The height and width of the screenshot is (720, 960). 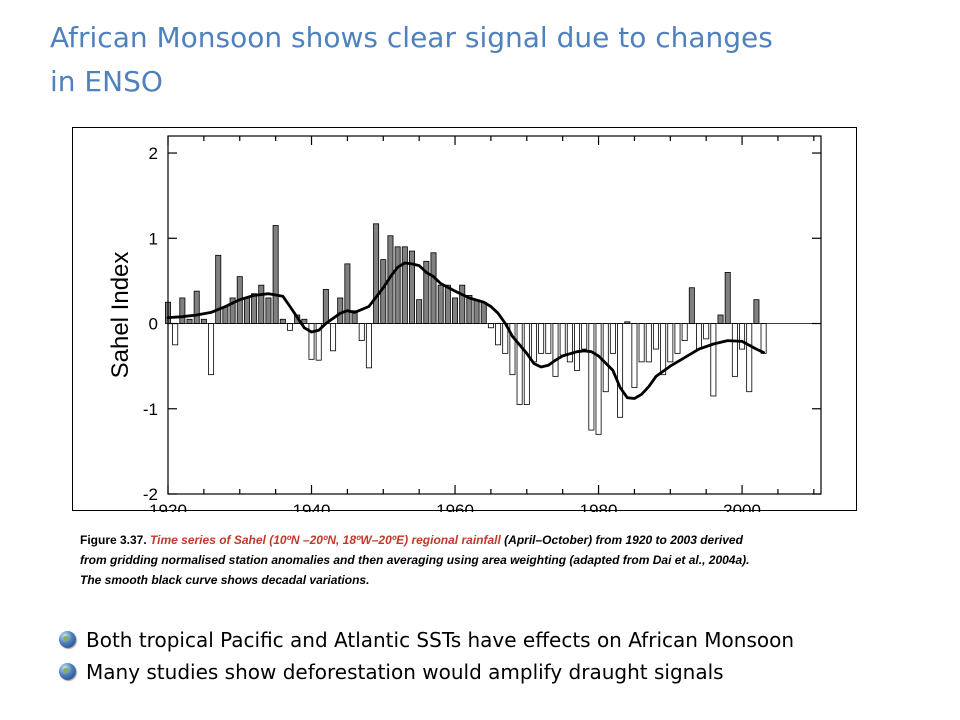 What do you see at coordinates (663, 349) in the screenshot?
I see `bar-1989` at bounding box center [663, 349].